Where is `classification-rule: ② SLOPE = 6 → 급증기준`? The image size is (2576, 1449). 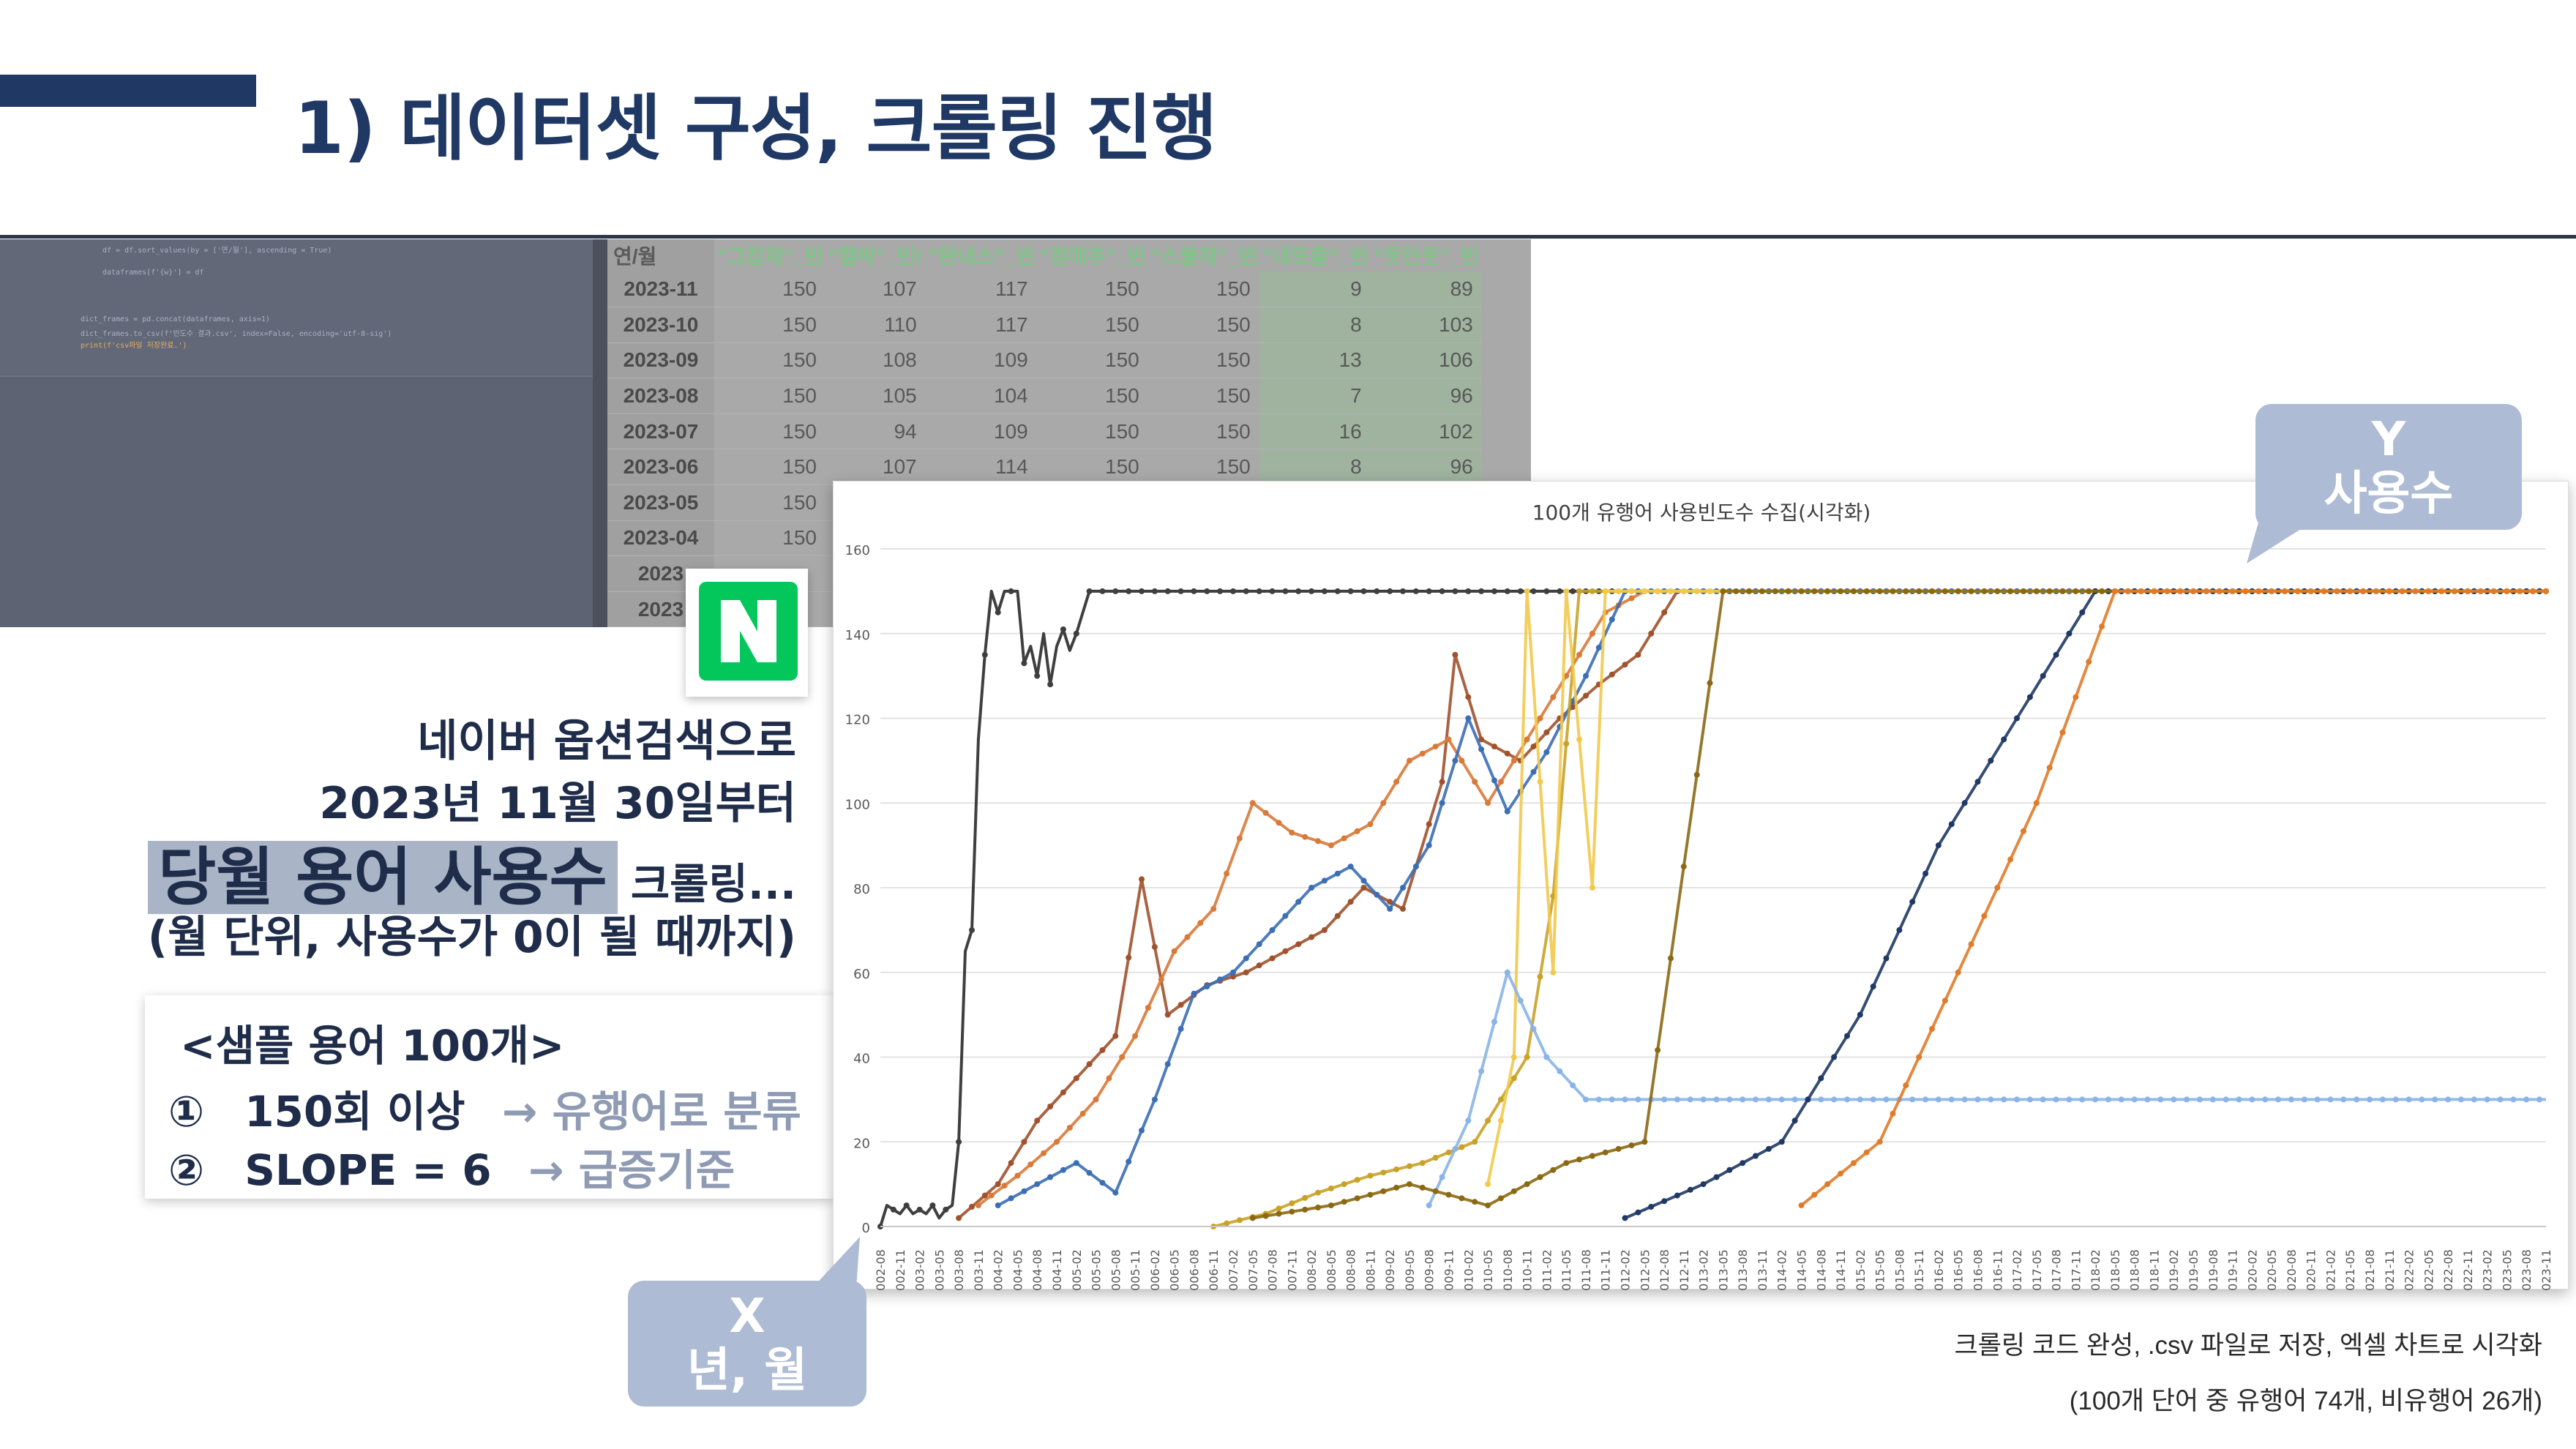
classification-rule: ② SLOPE = 6 → 급증기준 is located at coordinates (451, 1166).